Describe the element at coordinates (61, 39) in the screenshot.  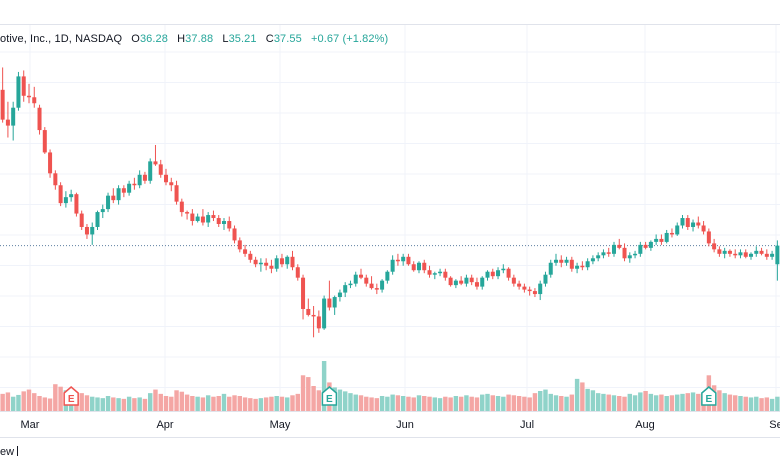
I see `symbol-label: otive, Inc., 1D, NASDAQ` at that location.